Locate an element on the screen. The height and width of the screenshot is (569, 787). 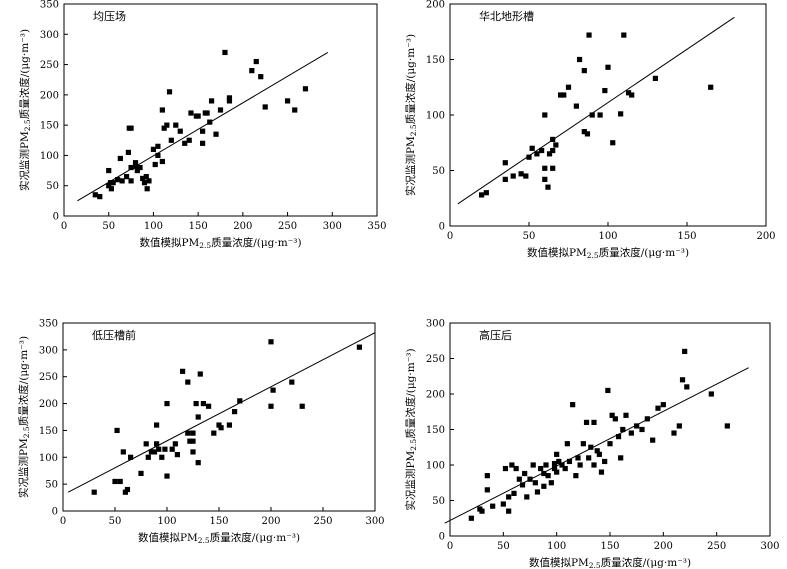
y-tick-label: 50 is located at coordinates (438, 501).